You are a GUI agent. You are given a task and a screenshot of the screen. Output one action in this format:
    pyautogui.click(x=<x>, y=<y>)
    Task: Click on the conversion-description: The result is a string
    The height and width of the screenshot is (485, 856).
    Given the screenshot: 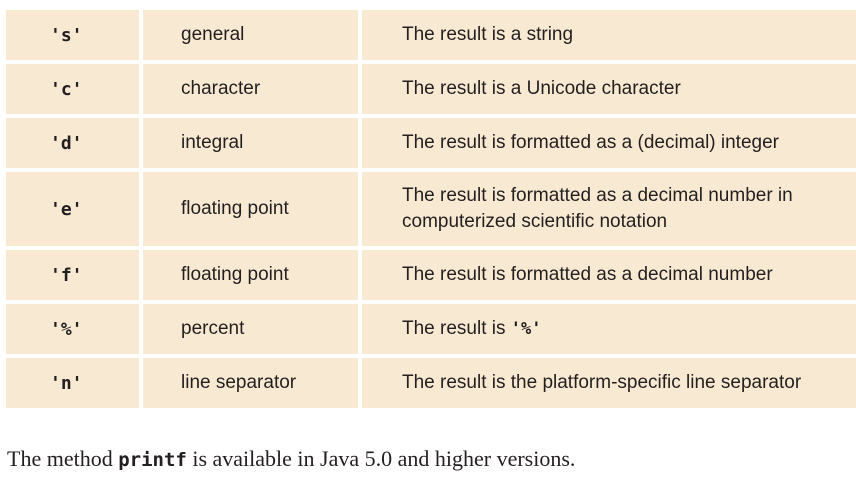 What is the action you would take?
    pyautogui.click(x=609, y=35)
    